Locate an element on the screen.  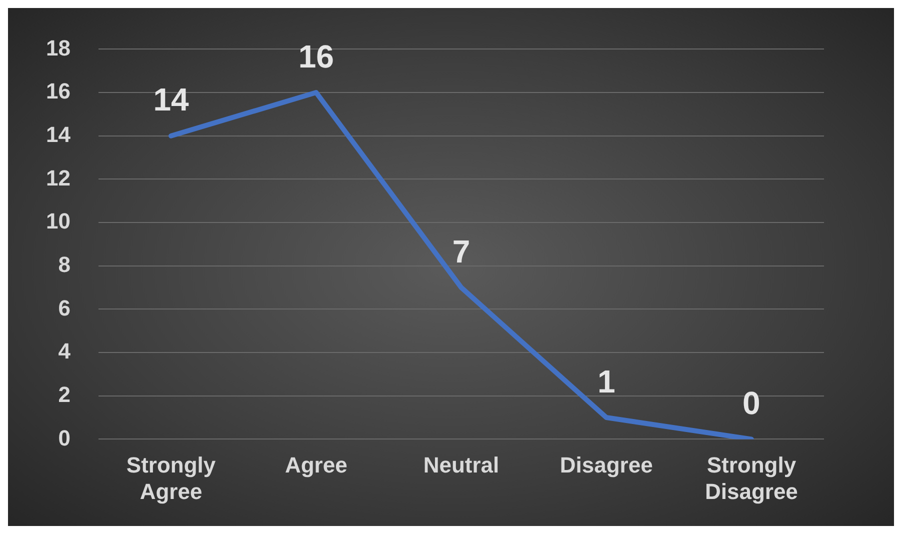
y-tick-label: 8 is located at coordinates (64, 264).